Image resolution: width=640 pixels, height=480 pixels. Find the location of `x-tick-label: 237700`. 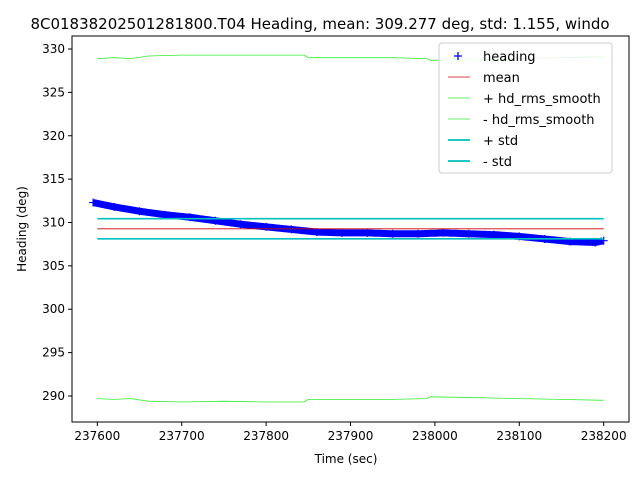

x-tick-label: 237700 is located at coordinates (182, 436).